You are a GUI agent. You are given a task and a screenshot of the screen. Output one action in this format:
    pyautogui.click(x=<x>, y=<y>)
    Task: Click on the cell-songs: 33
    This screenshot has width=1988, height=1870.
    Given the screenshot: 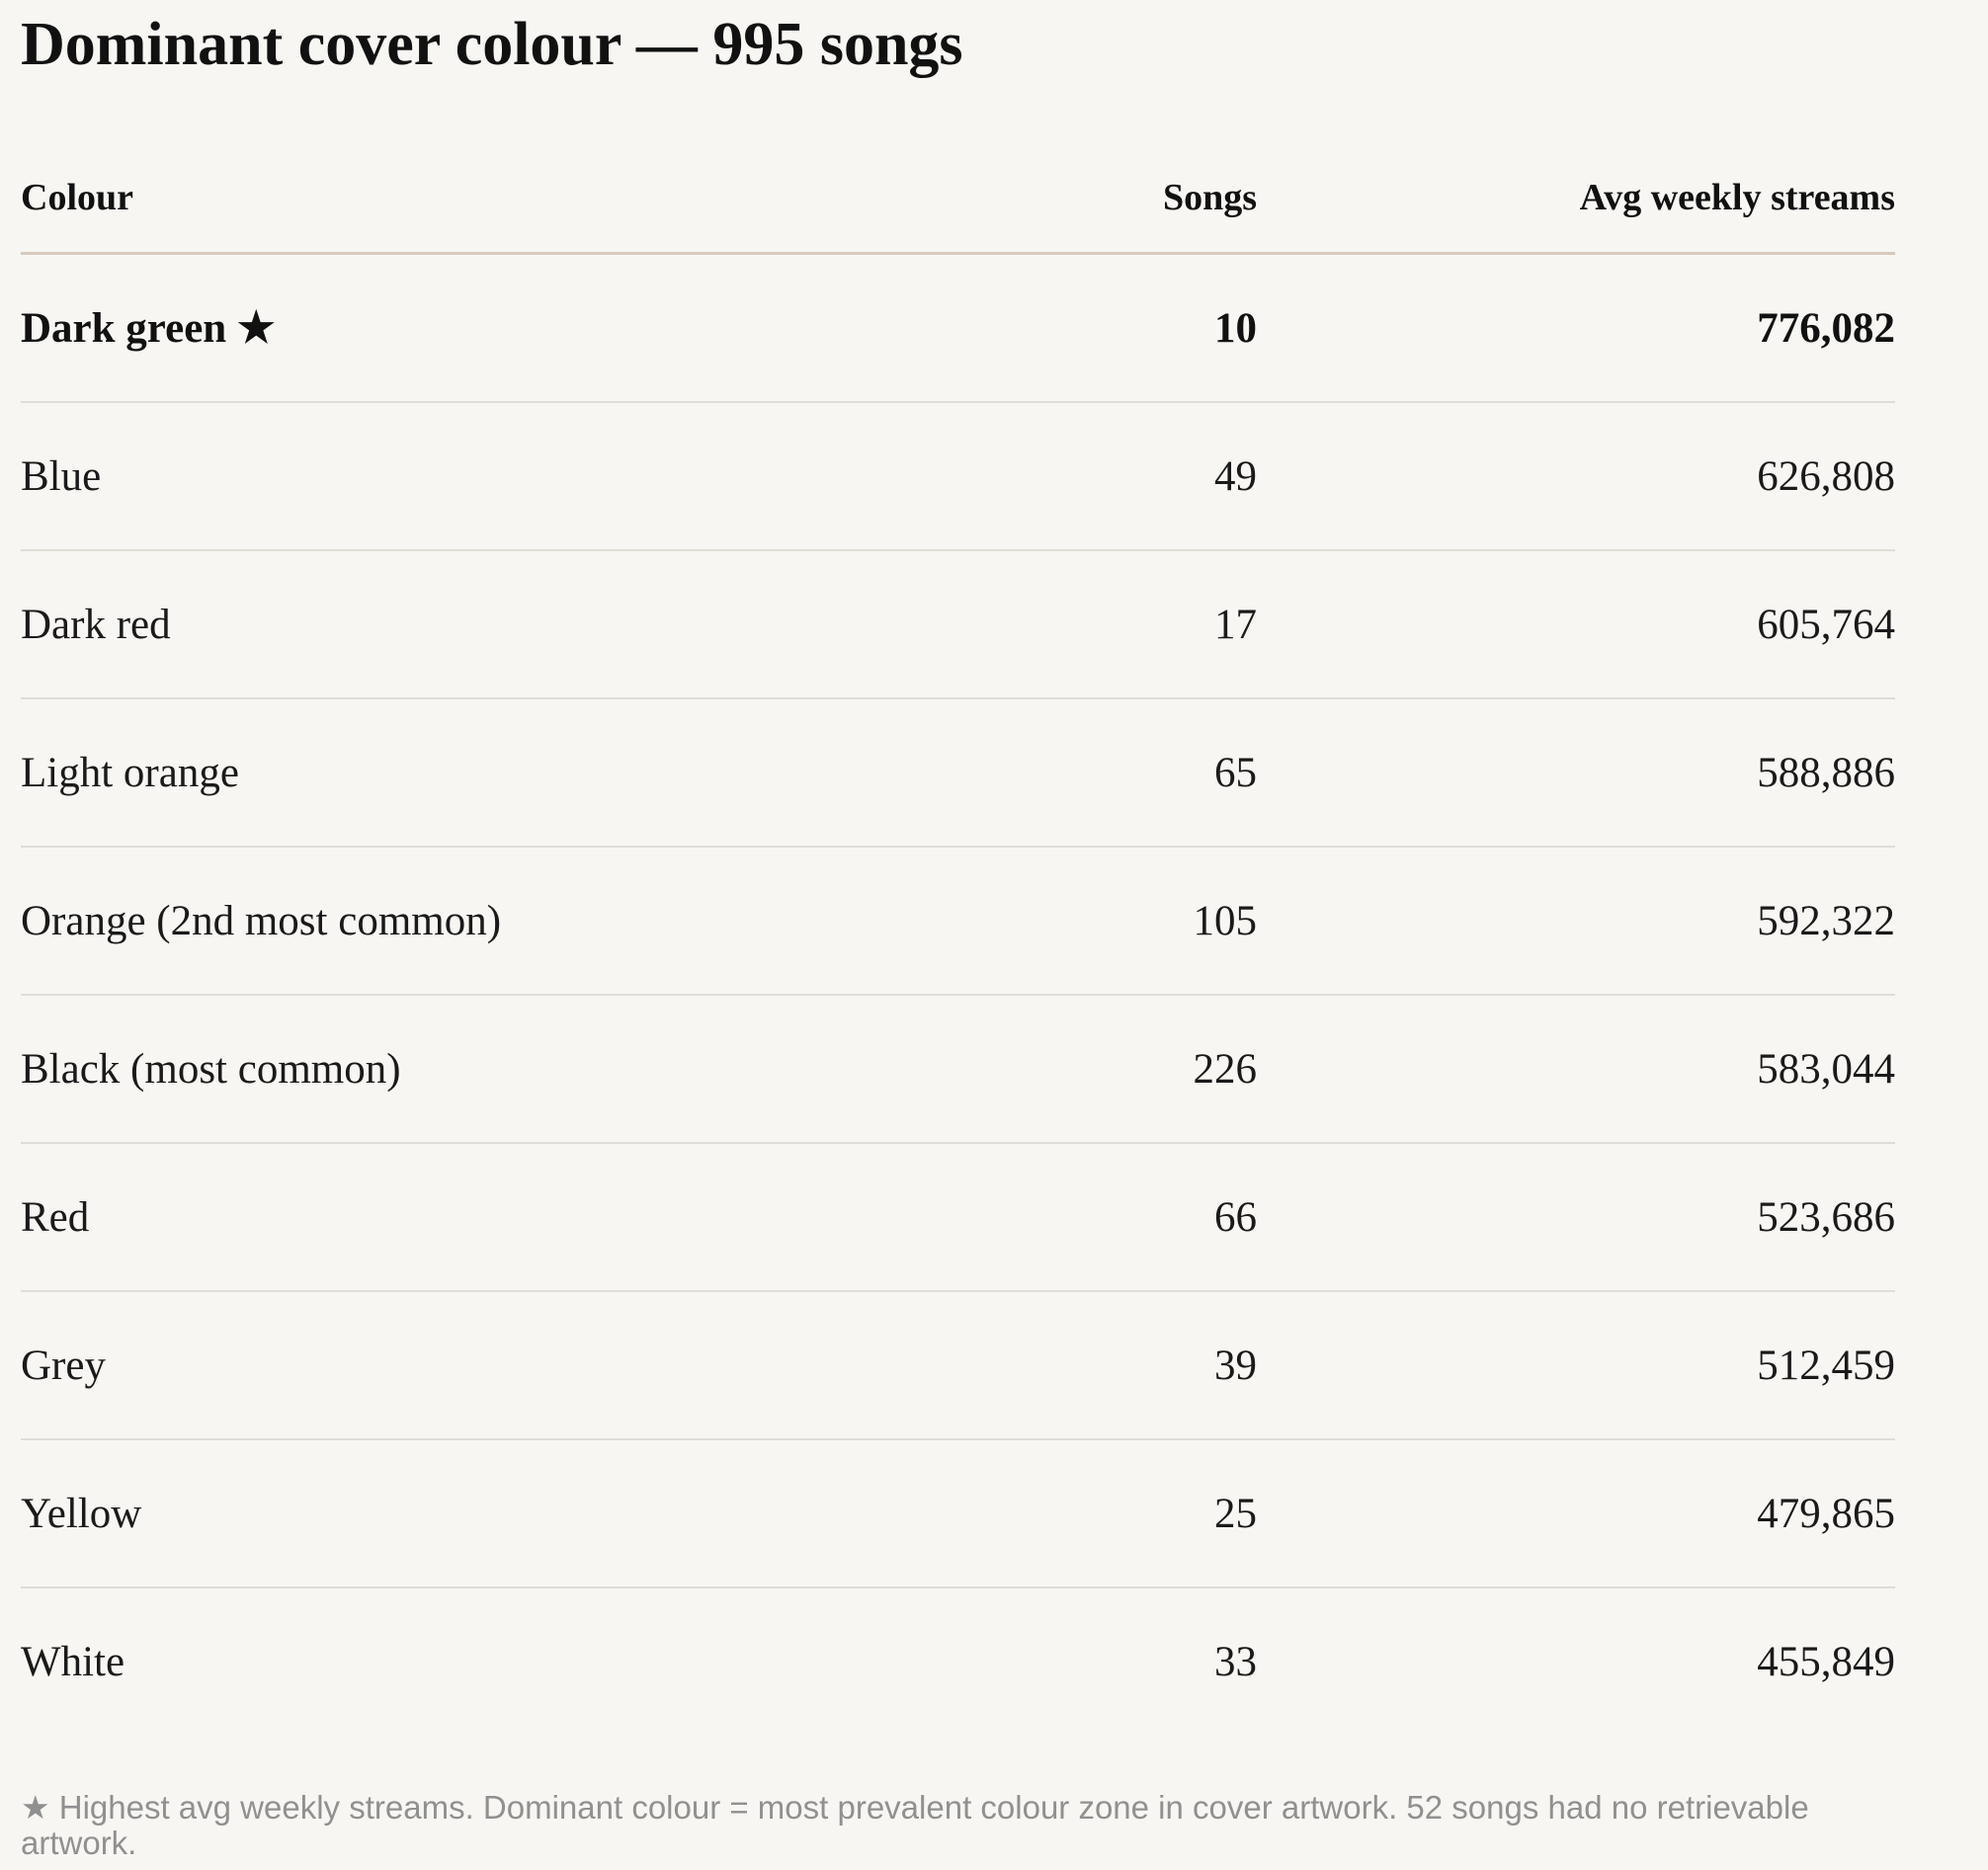 What is the action you would take?
    pyautogui.click(x=1236, y=1661)
    